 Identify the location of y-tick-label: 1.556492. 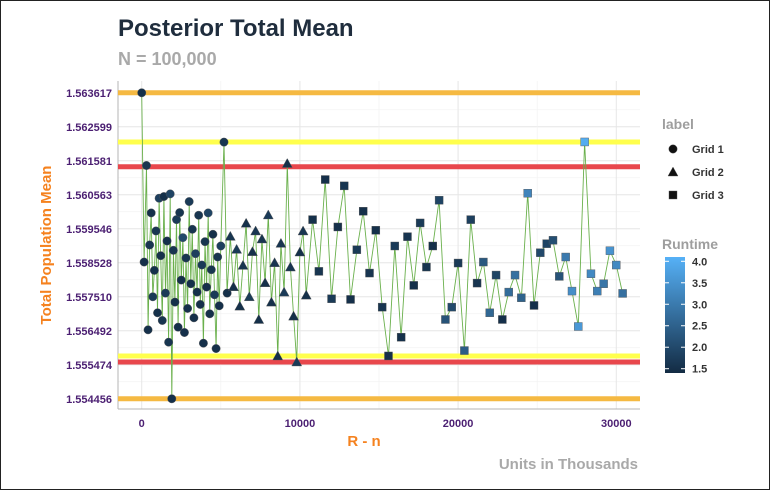
(89, 332).